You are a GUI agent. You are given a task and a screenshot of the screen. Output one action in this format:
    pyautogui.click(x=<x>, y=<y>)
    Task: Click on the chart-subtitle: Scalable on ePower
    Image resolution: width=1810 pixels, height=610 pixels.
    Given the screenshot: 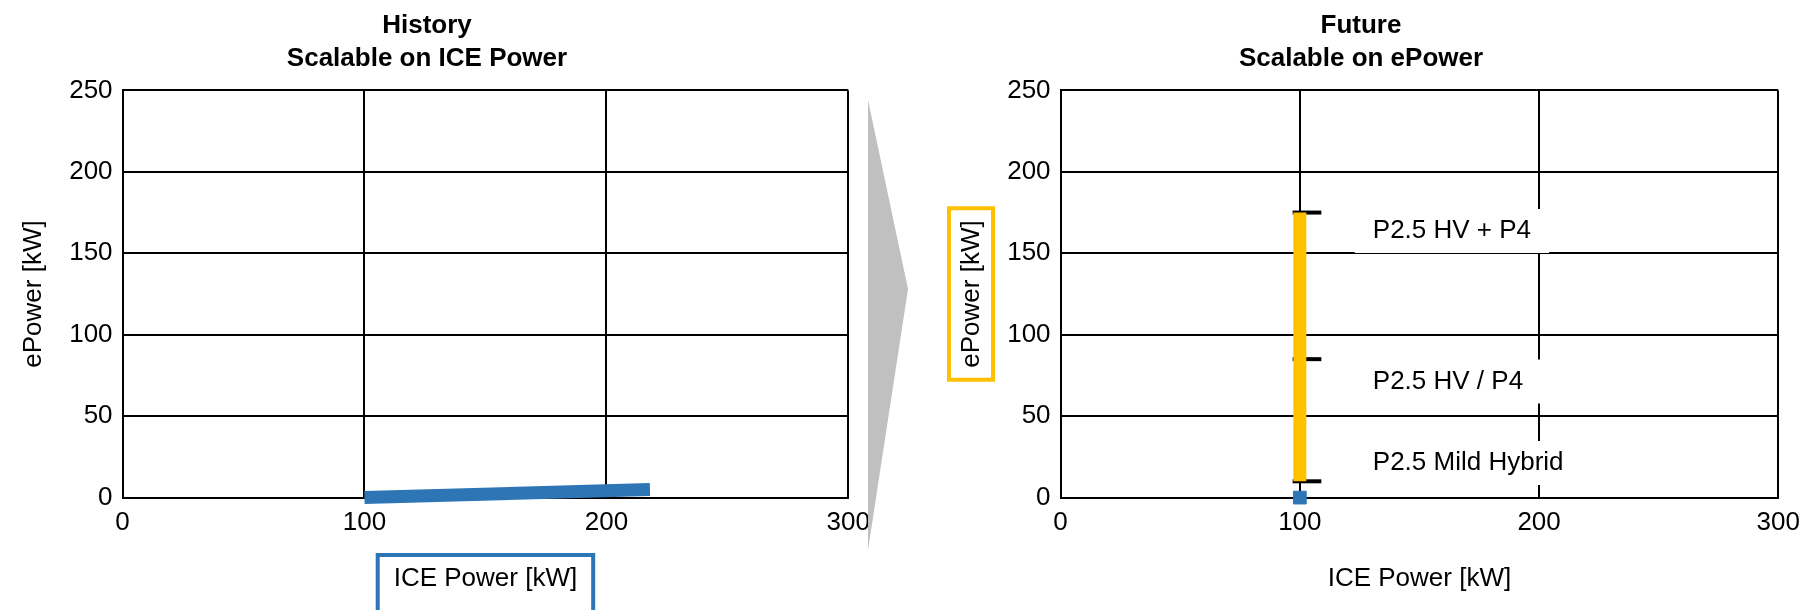 What is the action you would take?
    pyautogui.click(x=1361, y=56)
    